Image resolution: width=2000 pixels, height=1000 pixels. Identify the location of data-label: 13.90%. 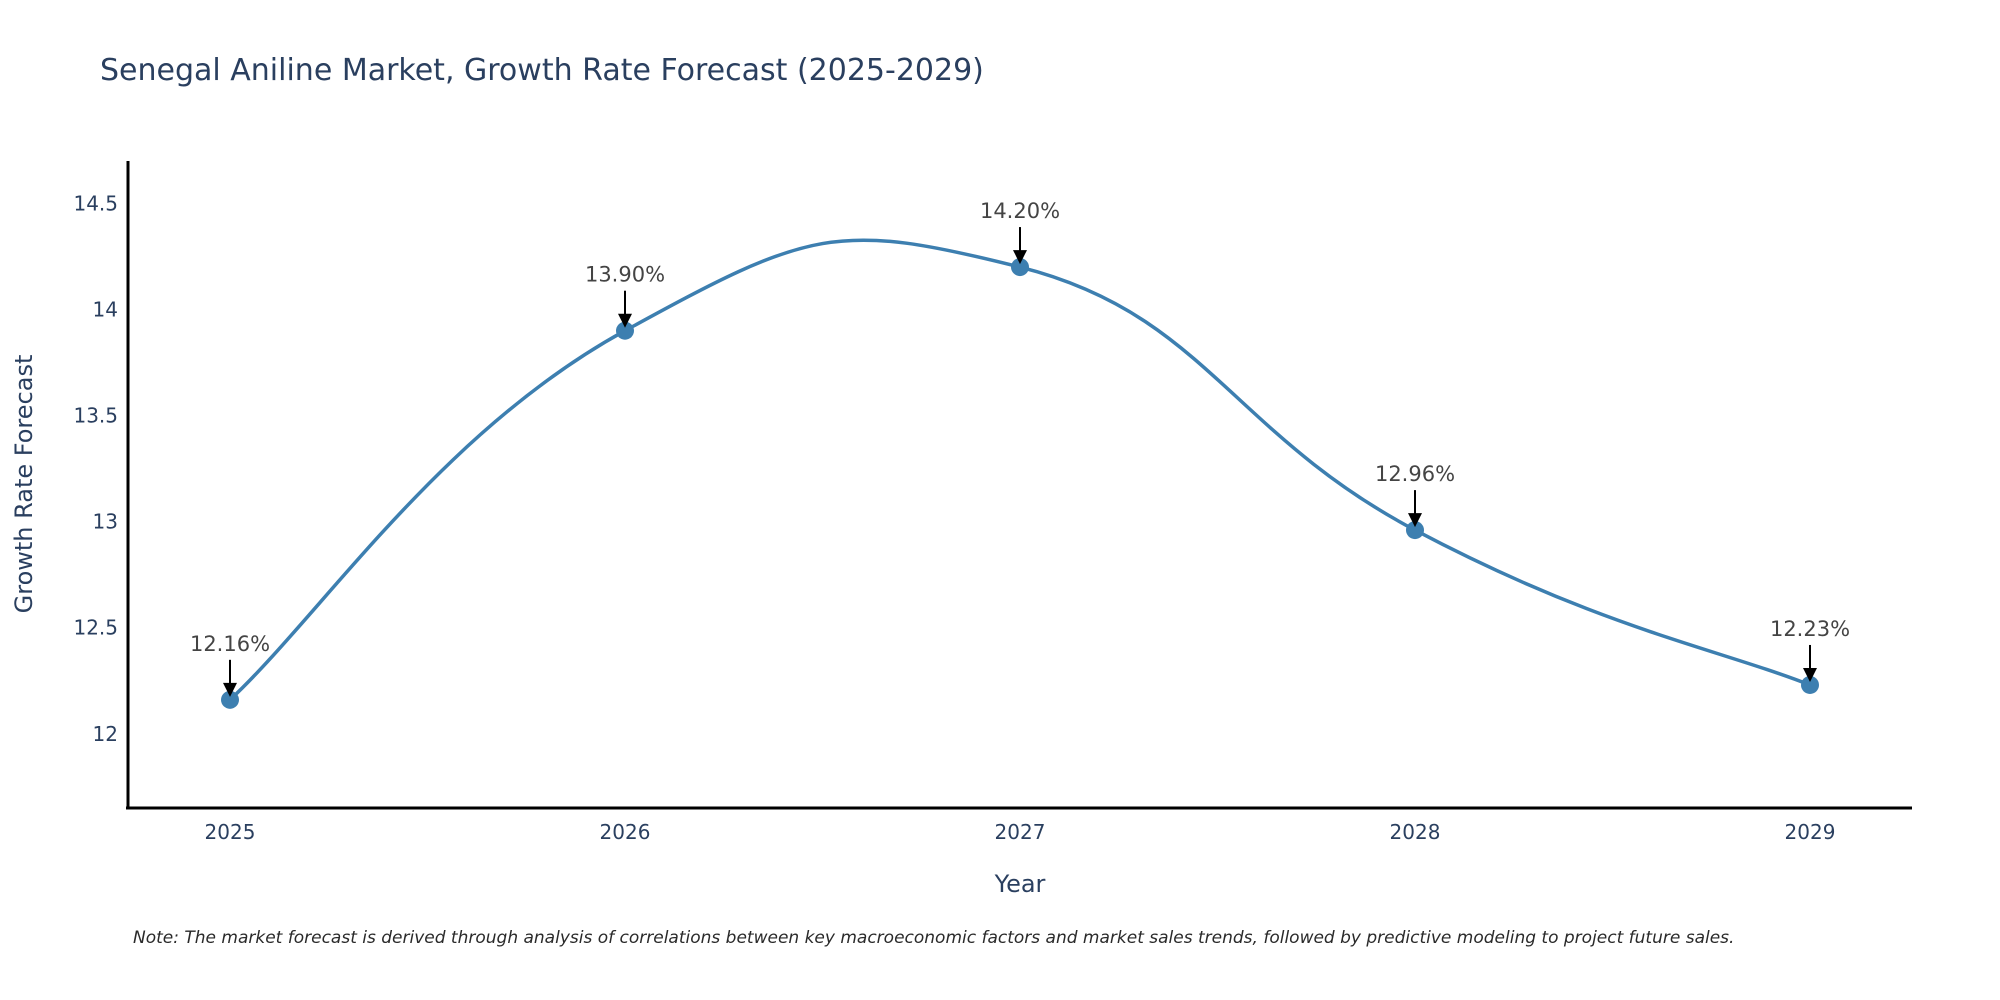
(625, 275).